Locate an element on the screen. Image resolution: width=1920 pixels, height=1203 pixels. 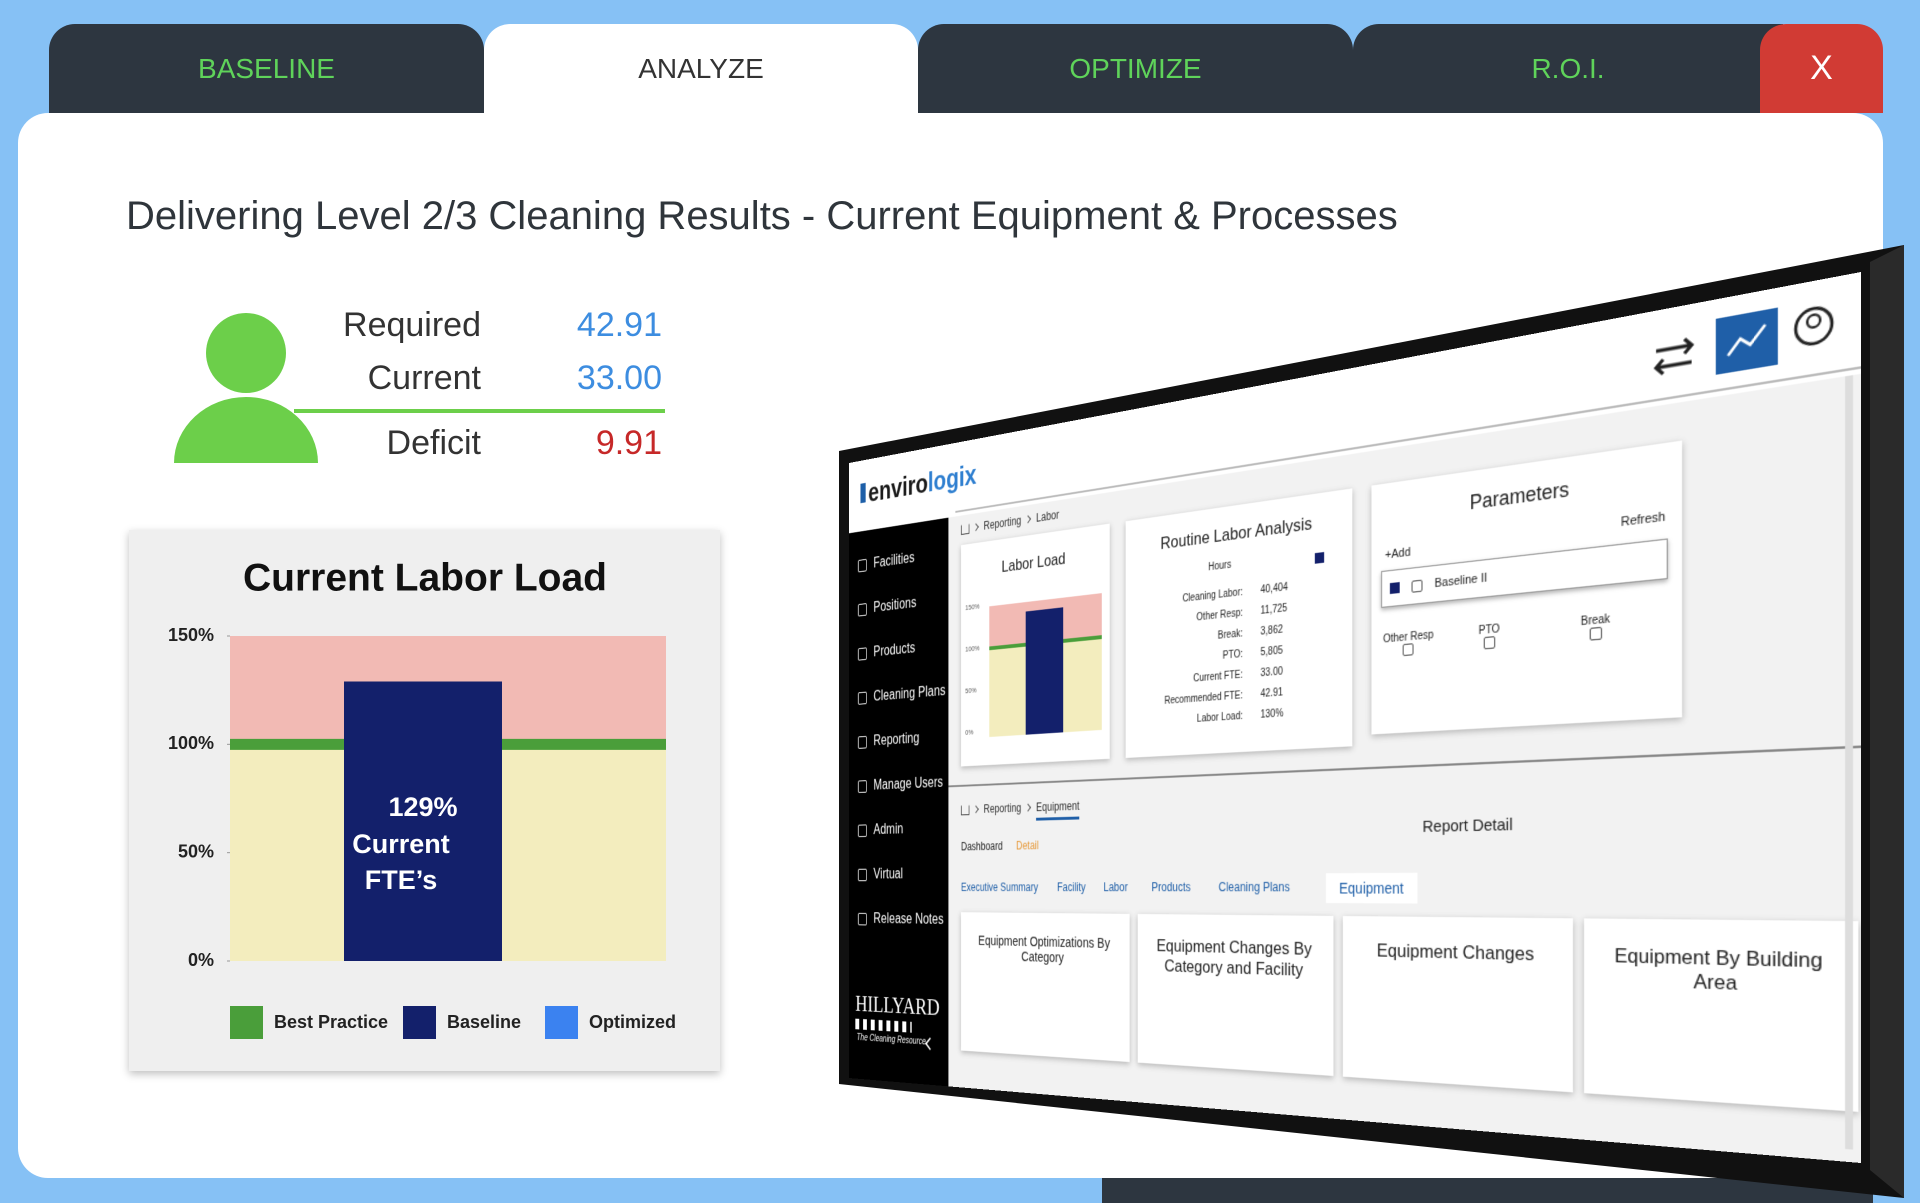
report-tab: Equipment is located at coordinates (1371, 888).